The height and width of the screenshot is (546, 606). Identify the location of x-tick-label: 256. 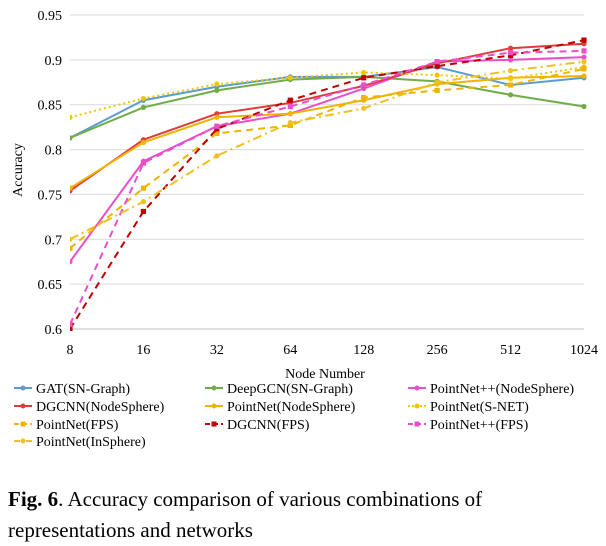
(437, 350).